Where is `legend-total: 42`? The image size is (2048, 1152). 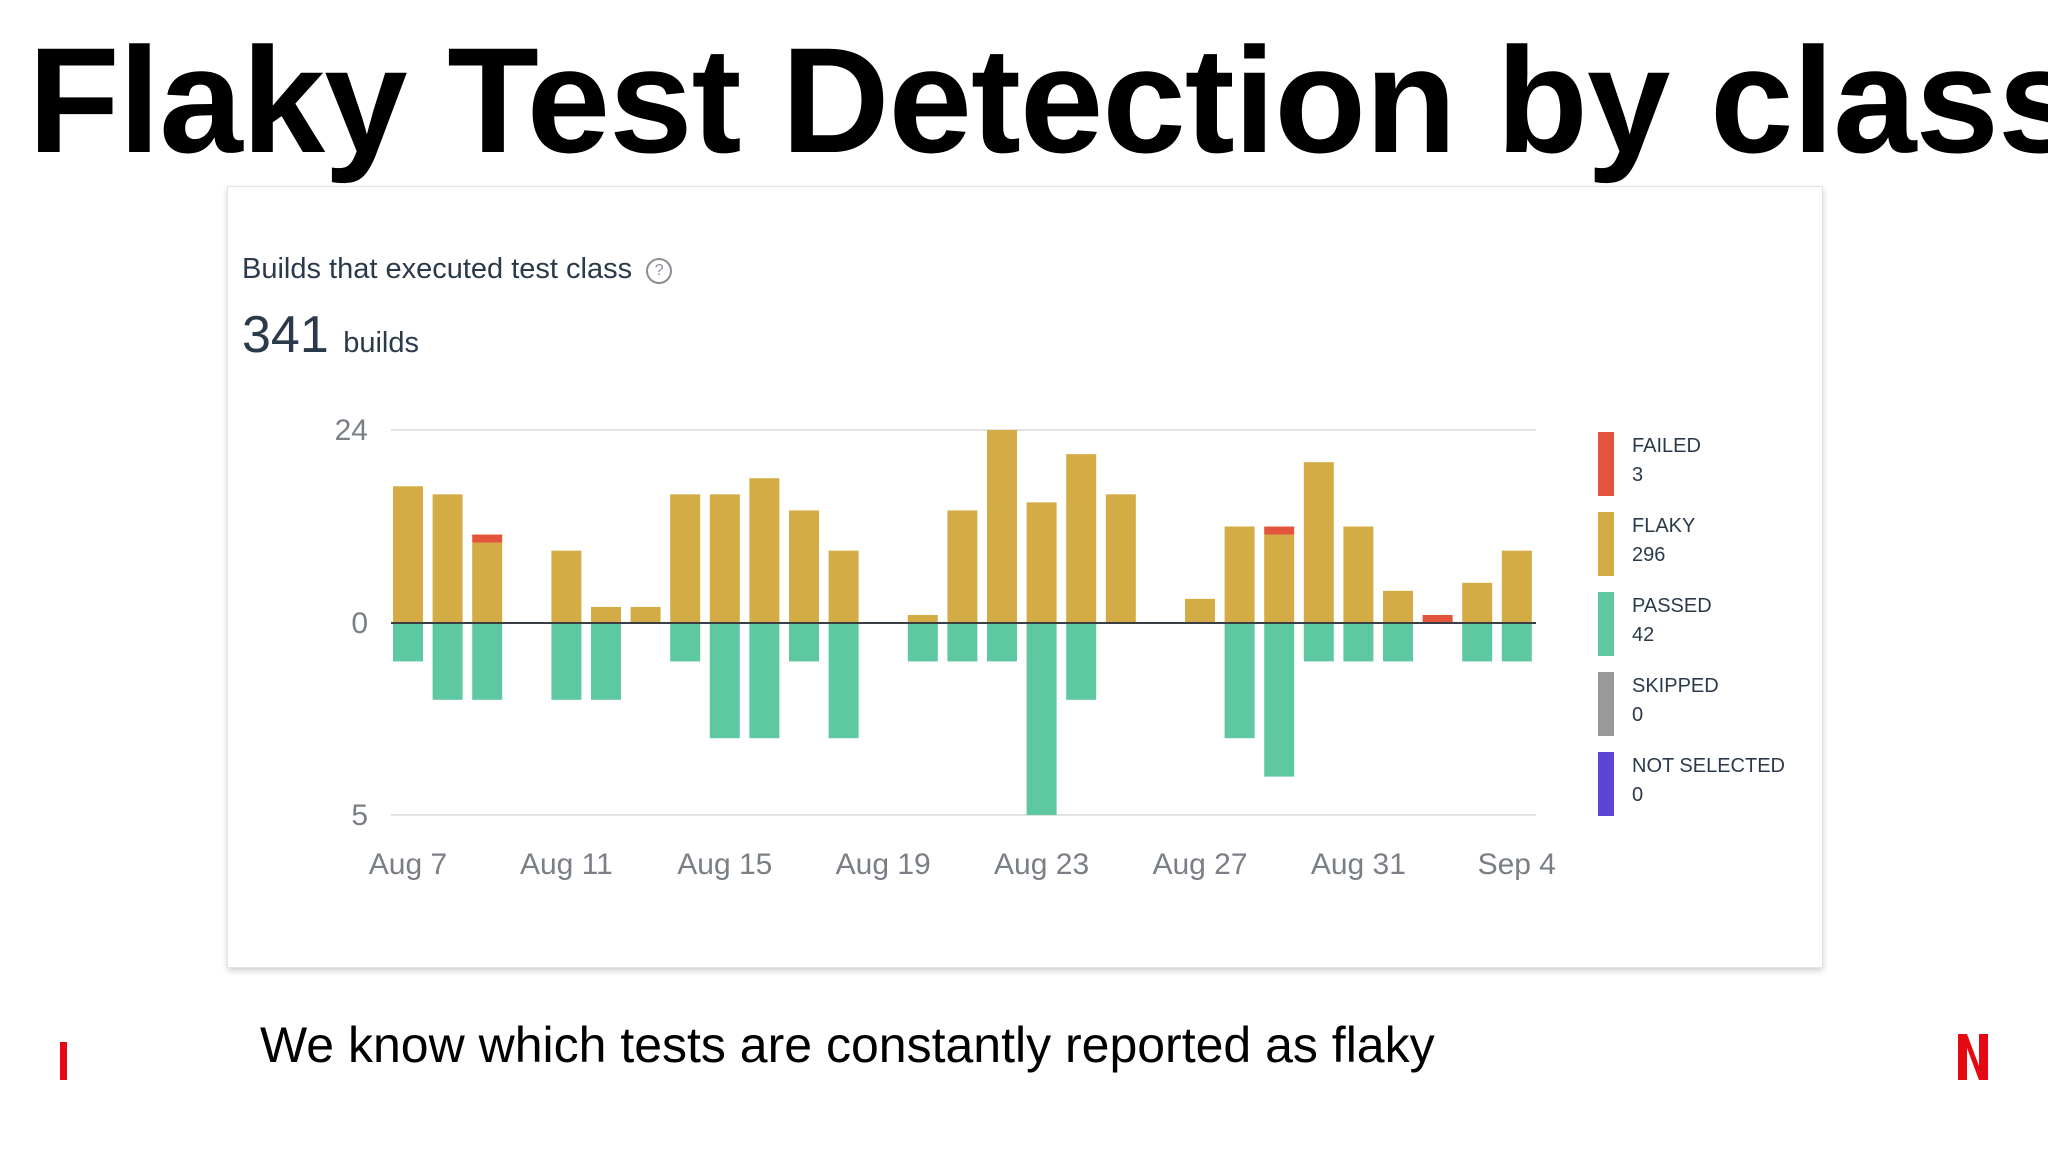 legend-total: 42 is located at coordinates (1643, 635).